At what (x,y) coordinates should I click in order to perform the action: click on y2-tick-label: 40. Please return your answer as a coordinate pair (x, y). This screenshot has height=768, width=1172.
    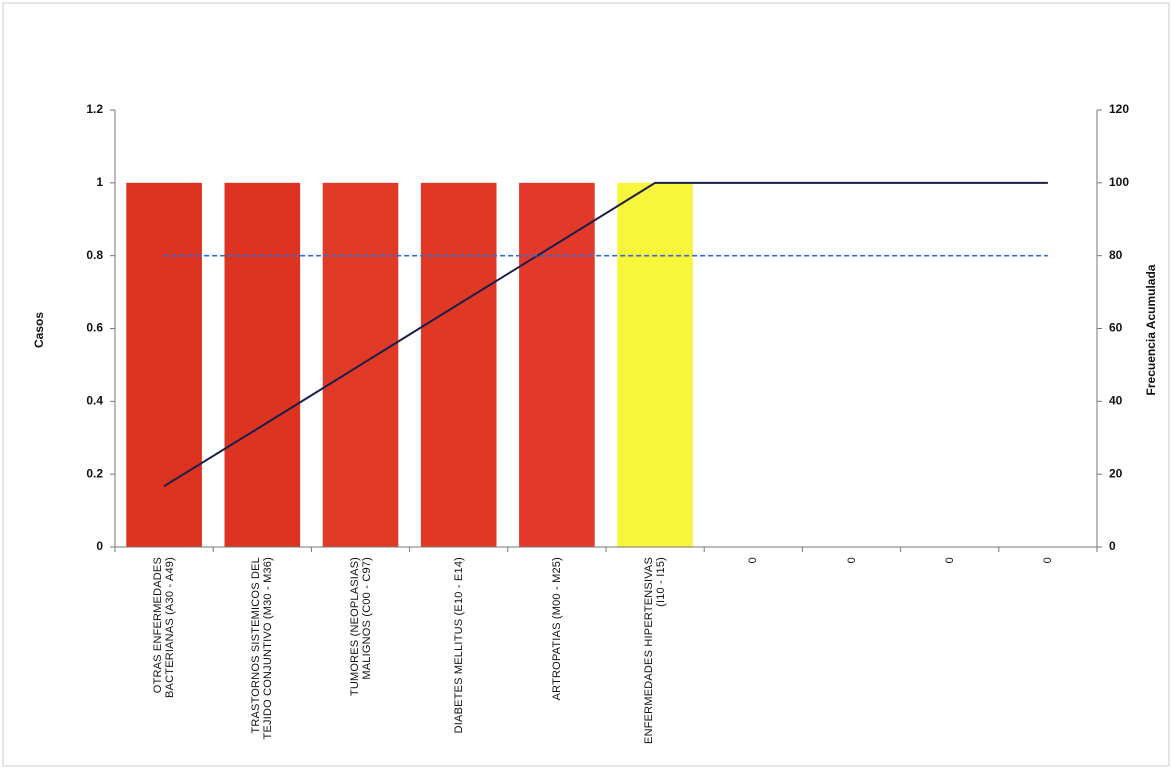
    Looking at the image, I should click on (1116, 401).